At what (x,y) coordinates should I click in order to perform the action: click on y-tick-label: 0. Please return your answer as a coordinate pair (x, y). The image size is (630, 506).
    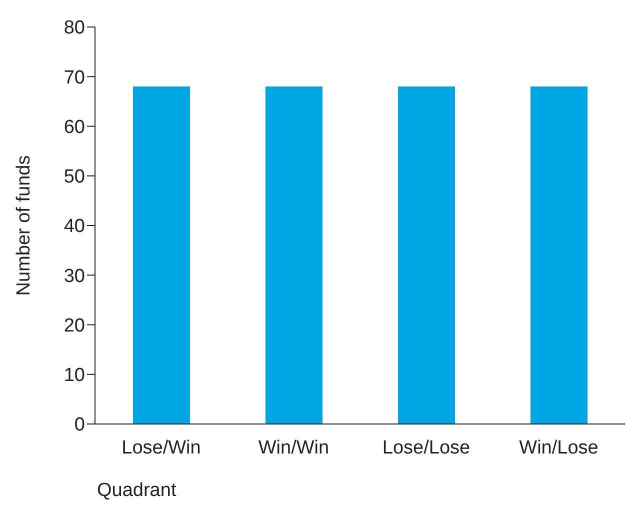
    Looking at the image, I should click on (79, 425).